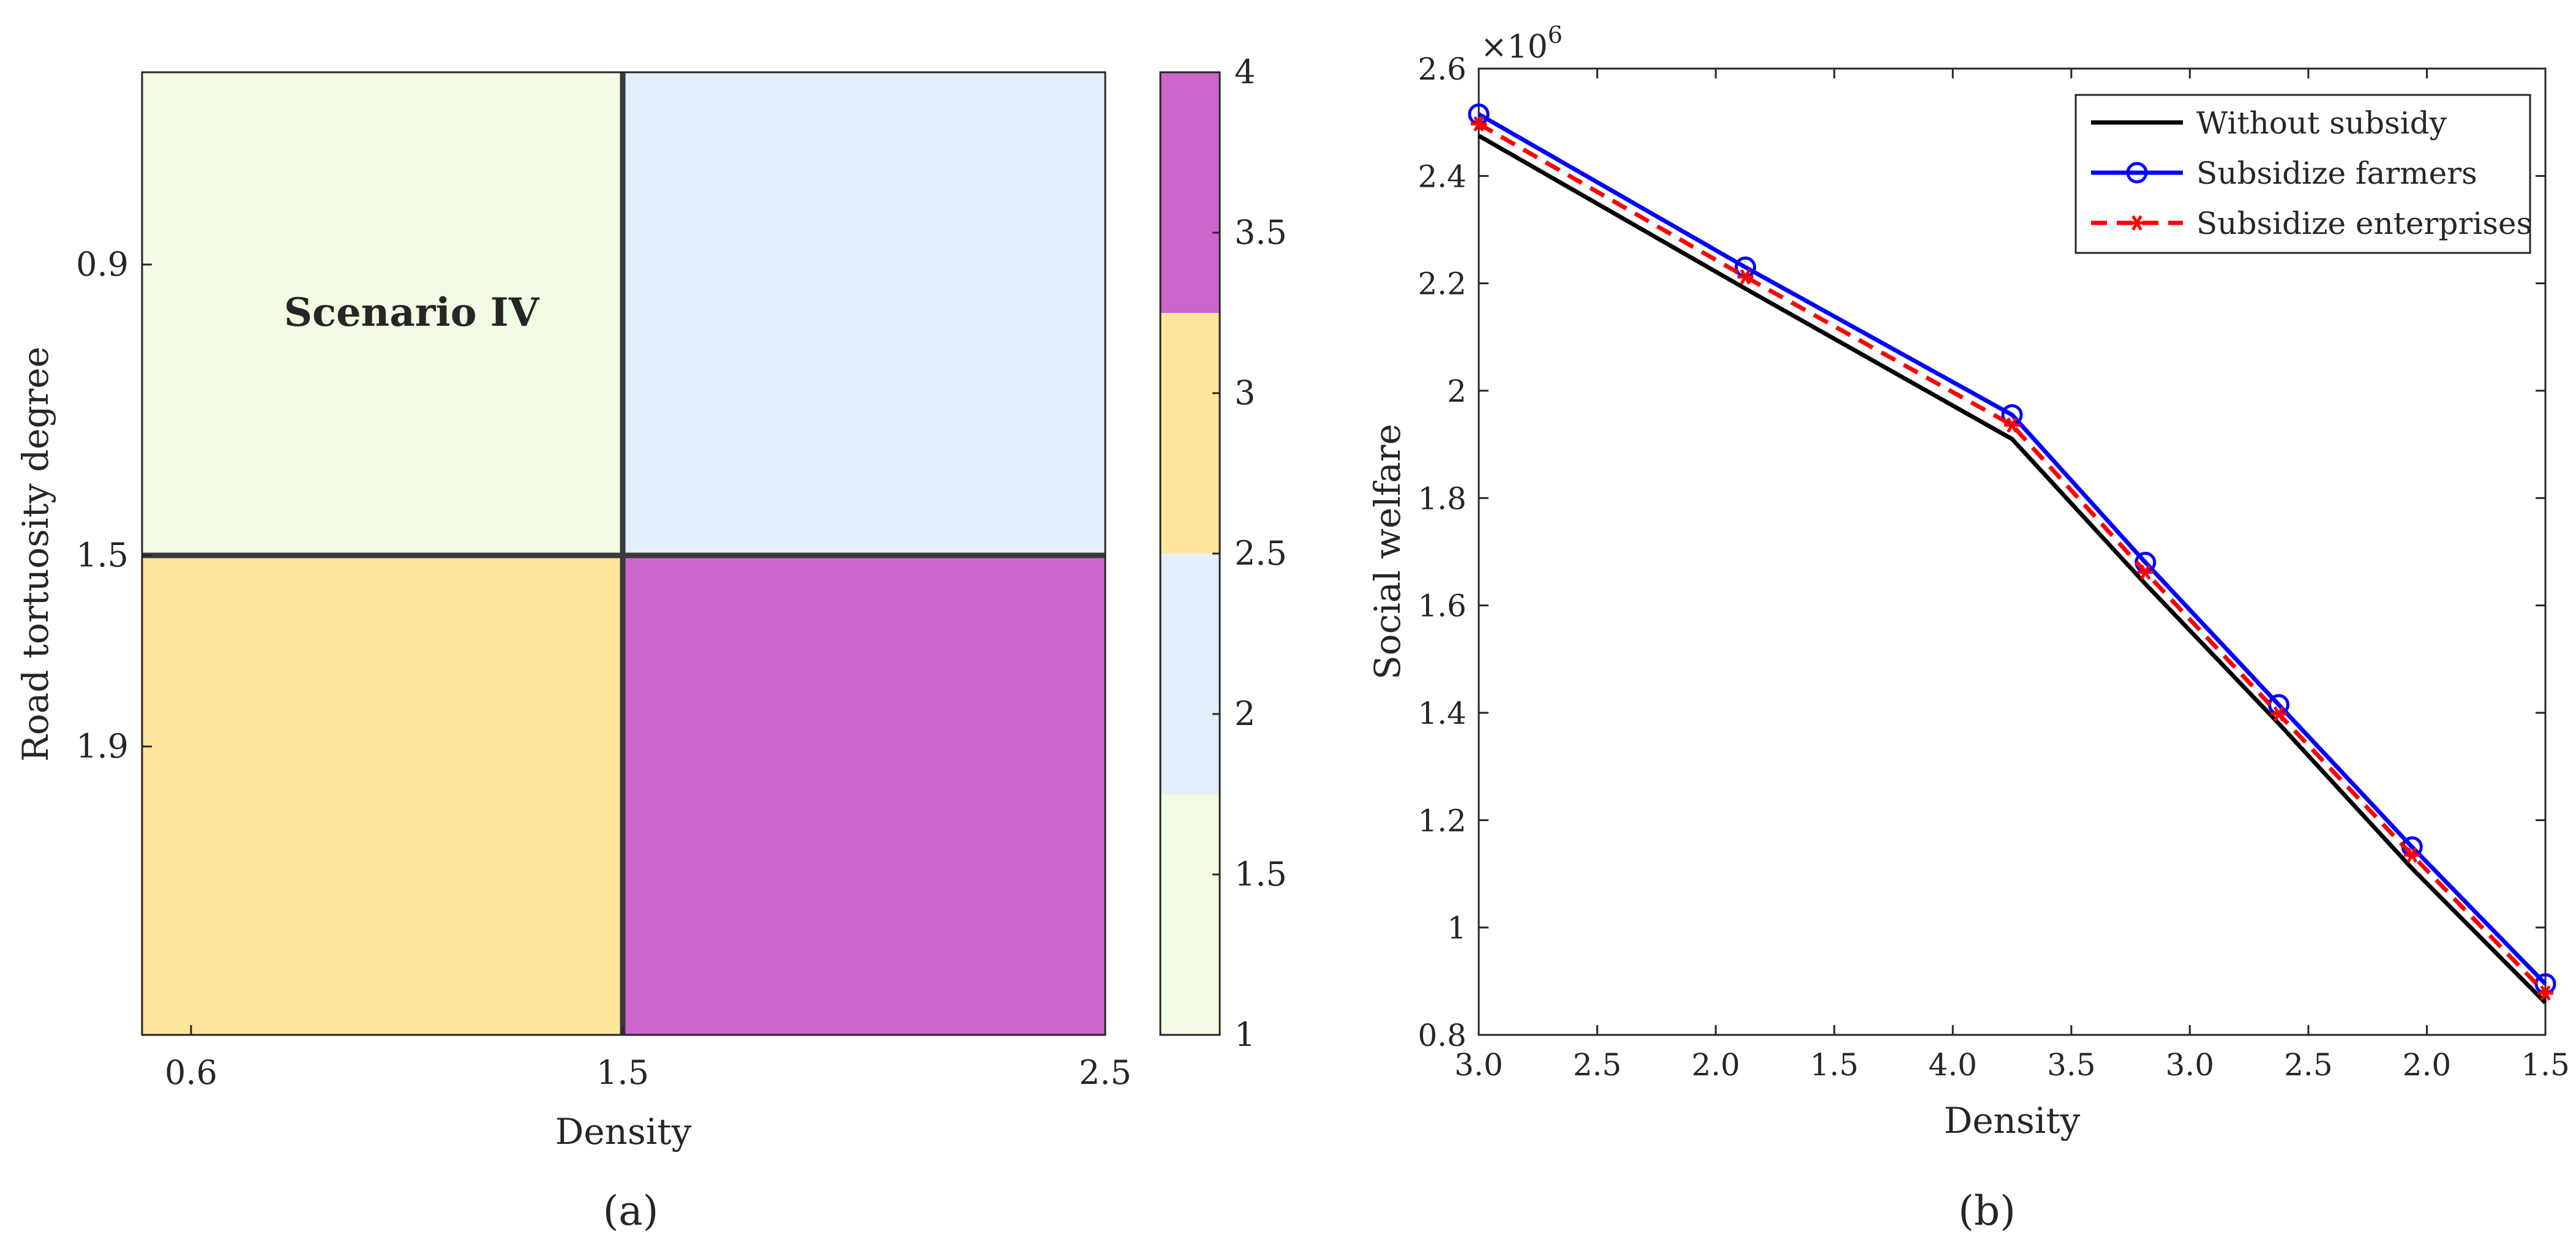 This screenshot has height=1248, width=2576. Describe the element at coordinates (1442, 713) in the screenshot. I see `line-y-tick-label: 1.4` at that location.